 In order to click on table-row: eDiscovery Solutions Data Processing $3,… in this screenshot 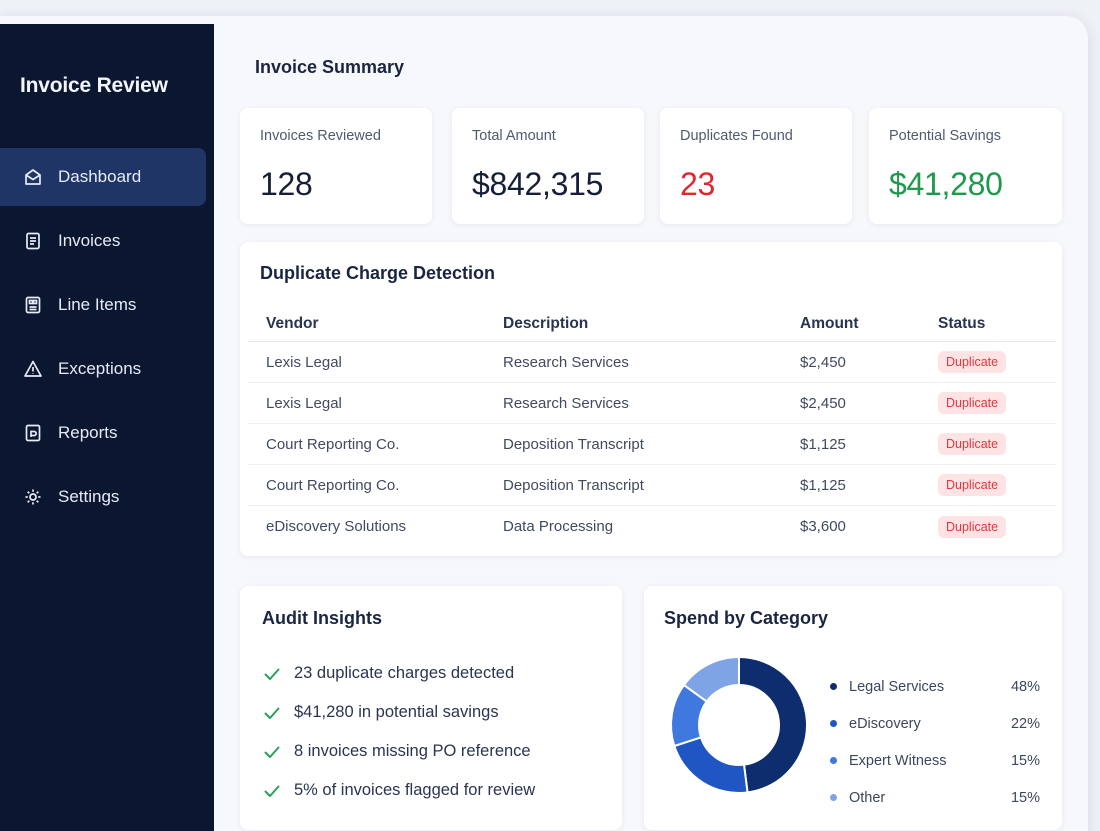, I will do `click(652, 526)`.